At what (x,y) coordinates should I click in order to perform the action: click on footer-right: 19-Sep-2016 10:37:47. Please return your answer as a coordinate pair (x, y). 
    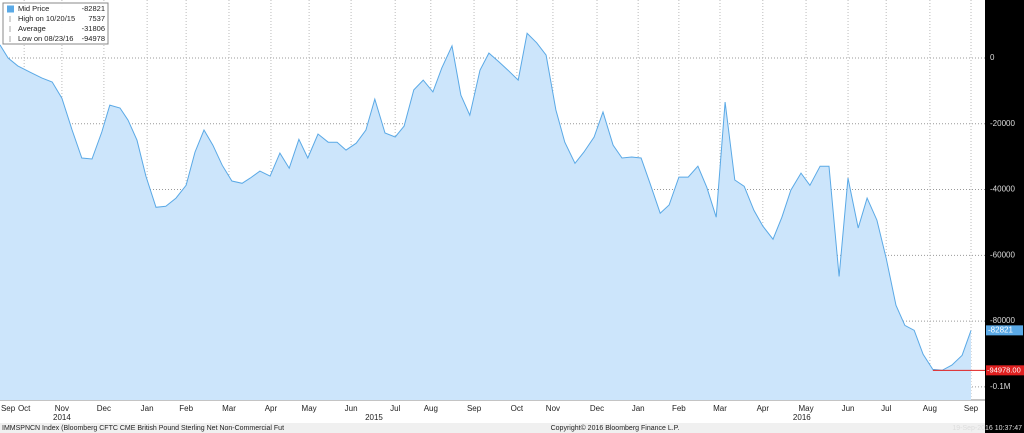
    Looking at the image, I should click on (987, 428).